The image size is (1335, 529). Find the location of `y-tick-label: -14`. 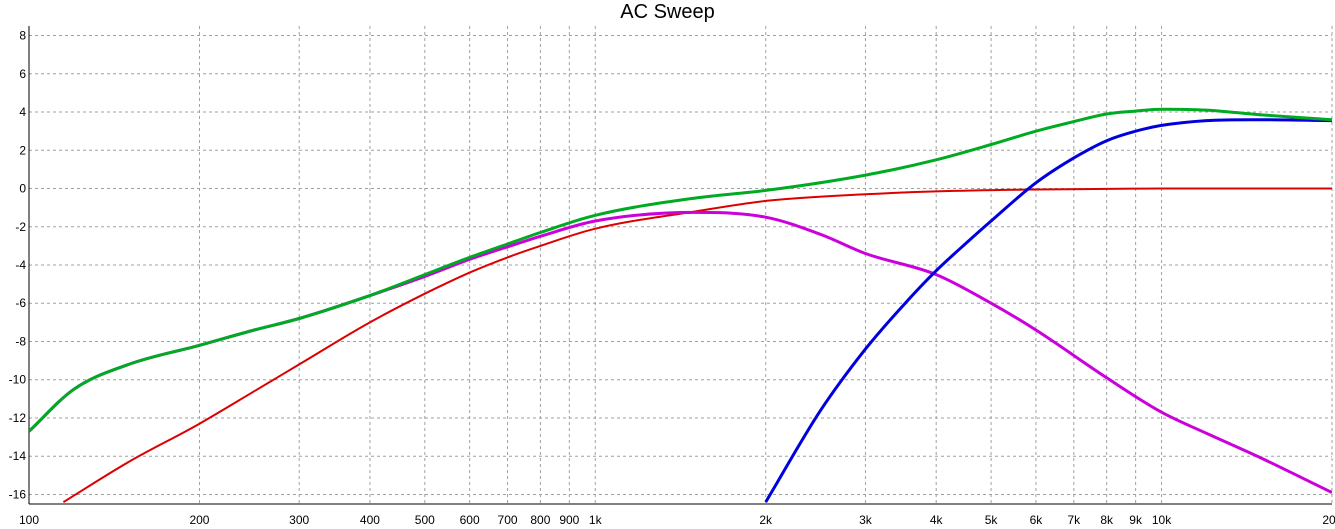

y-tick-label: -14 is located at coordinates (18, 456).